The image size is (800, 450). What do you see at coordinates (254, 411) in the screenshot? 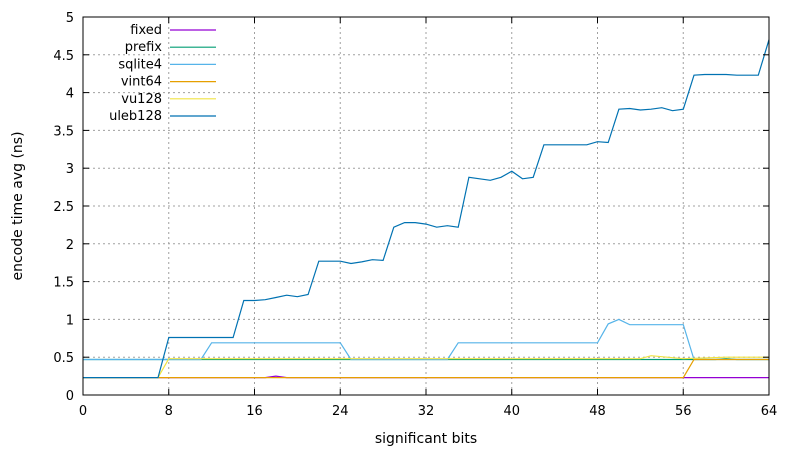
I see `x-tick-label: 16` at bounding box center [254, 411].